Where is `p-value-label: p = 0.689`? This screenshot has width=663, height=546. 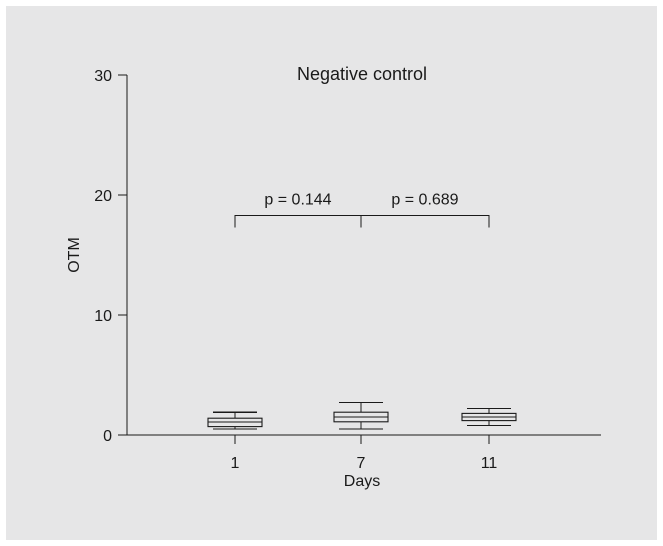 p-value-label: p = 0.689 is located at coordinates (424, 199).